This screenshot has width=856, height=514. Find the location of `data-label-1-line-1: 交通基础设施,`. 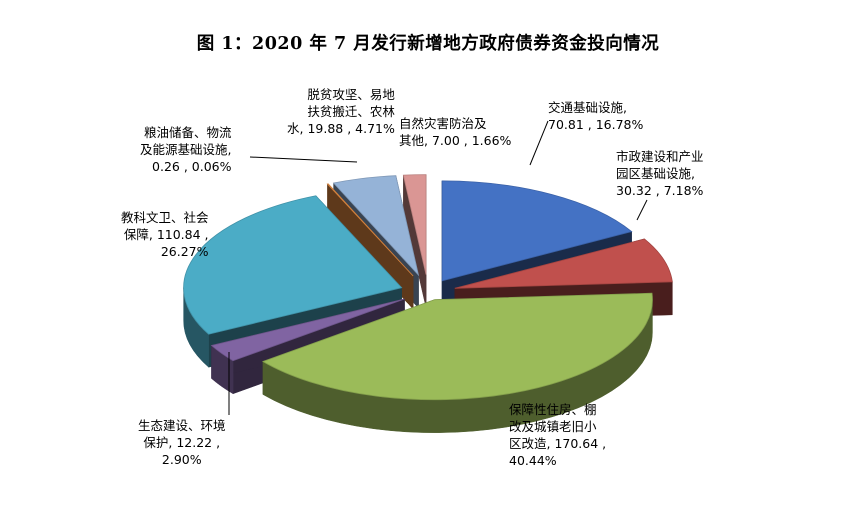

data-label-1-line-1: 交通基础设施, is located at coordinates (587, 107).